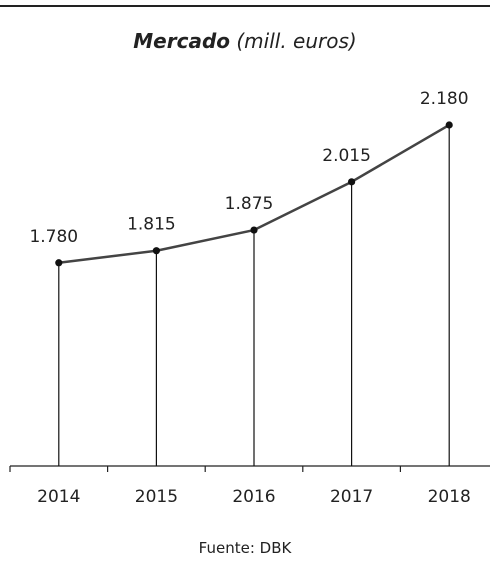  Describe the element at coordinates (58, 497) in the screenshot. I see `x-tick-label: 2014` at that location.